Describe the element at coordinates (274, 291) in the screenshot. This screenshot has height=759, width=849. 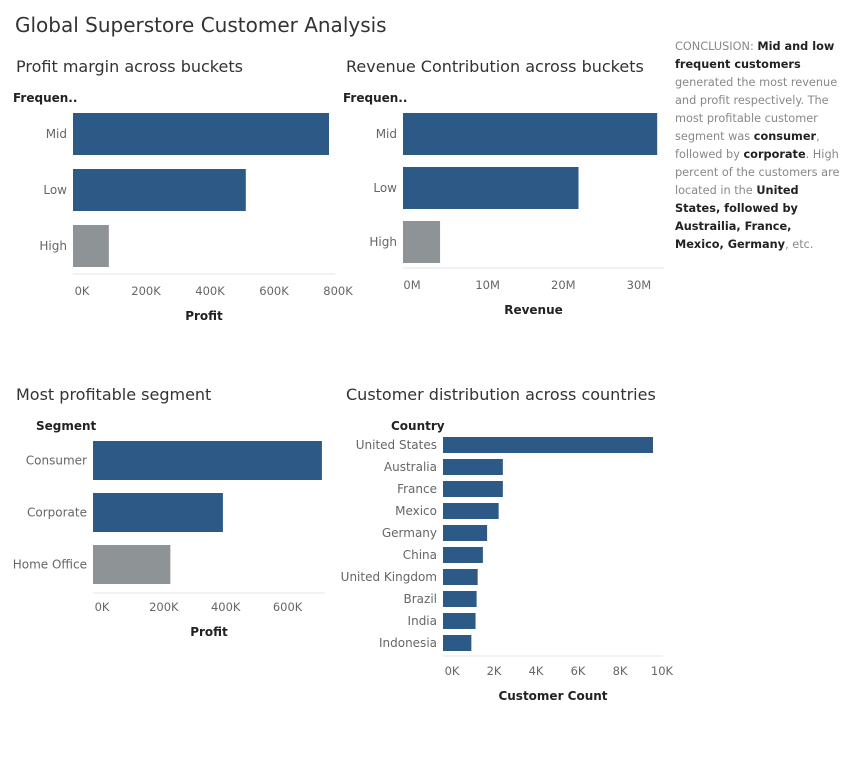
I see `tick-label-profit-buckets-3: 600K` at that location.